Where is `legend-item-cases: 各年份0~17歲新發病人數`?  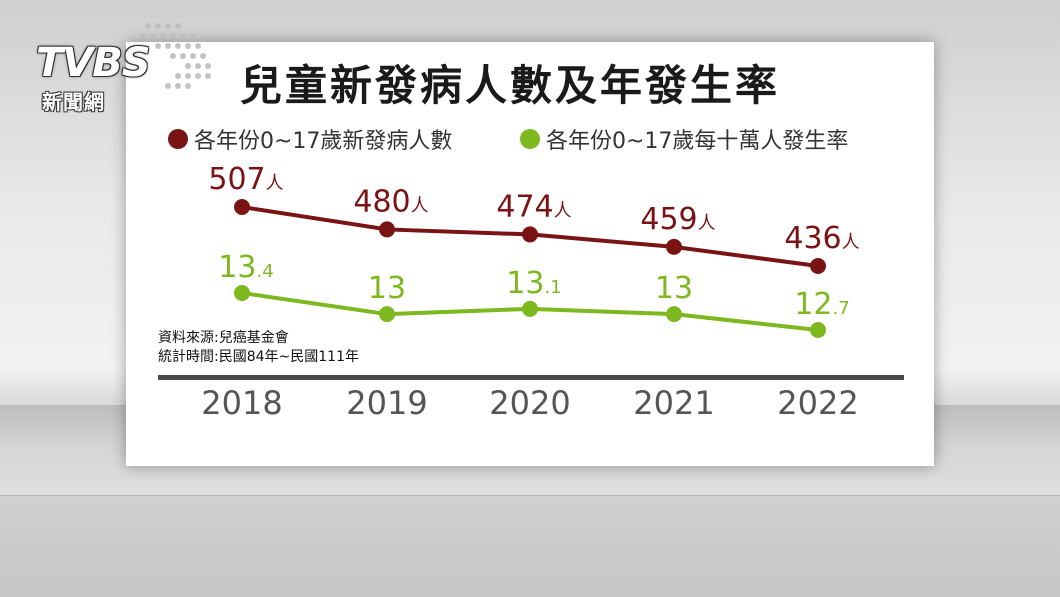 legend-item-cases: 各年份0~17歲新發病人數 is located at coordinates (310, 139).